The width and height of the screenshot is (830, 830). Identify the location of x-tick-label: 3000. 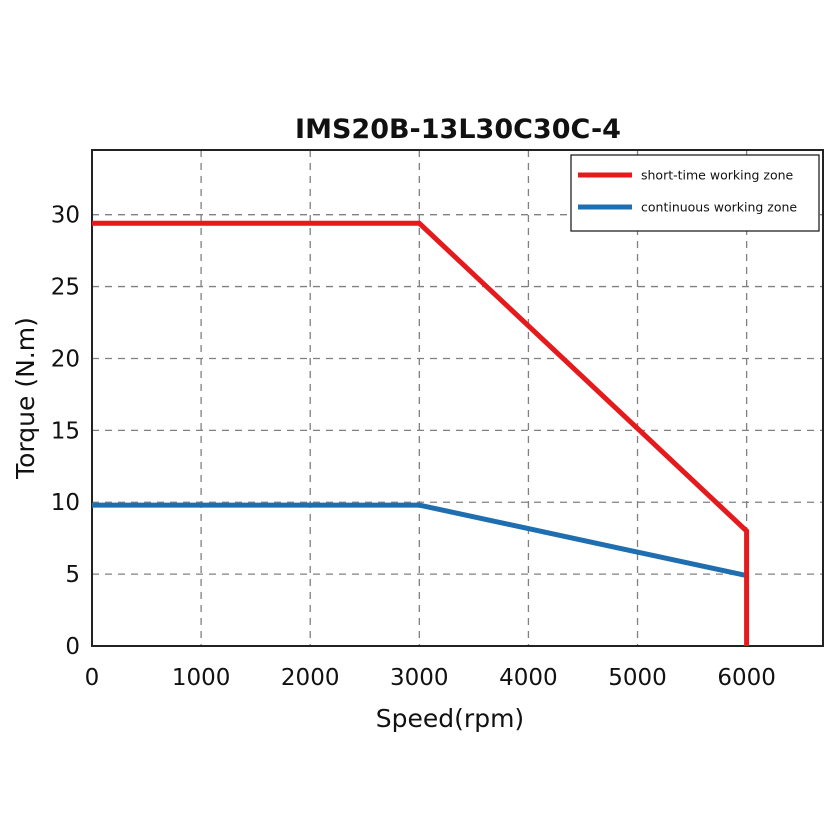
(419, 678).